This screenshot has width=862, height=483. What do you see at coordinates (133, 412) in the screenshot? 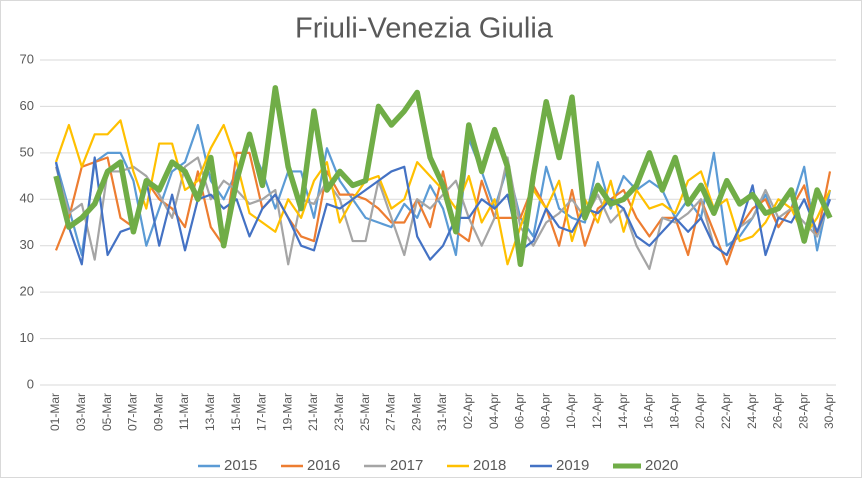
I see `x-tick-label: 07-Mar` at bounding box center [133, 412].